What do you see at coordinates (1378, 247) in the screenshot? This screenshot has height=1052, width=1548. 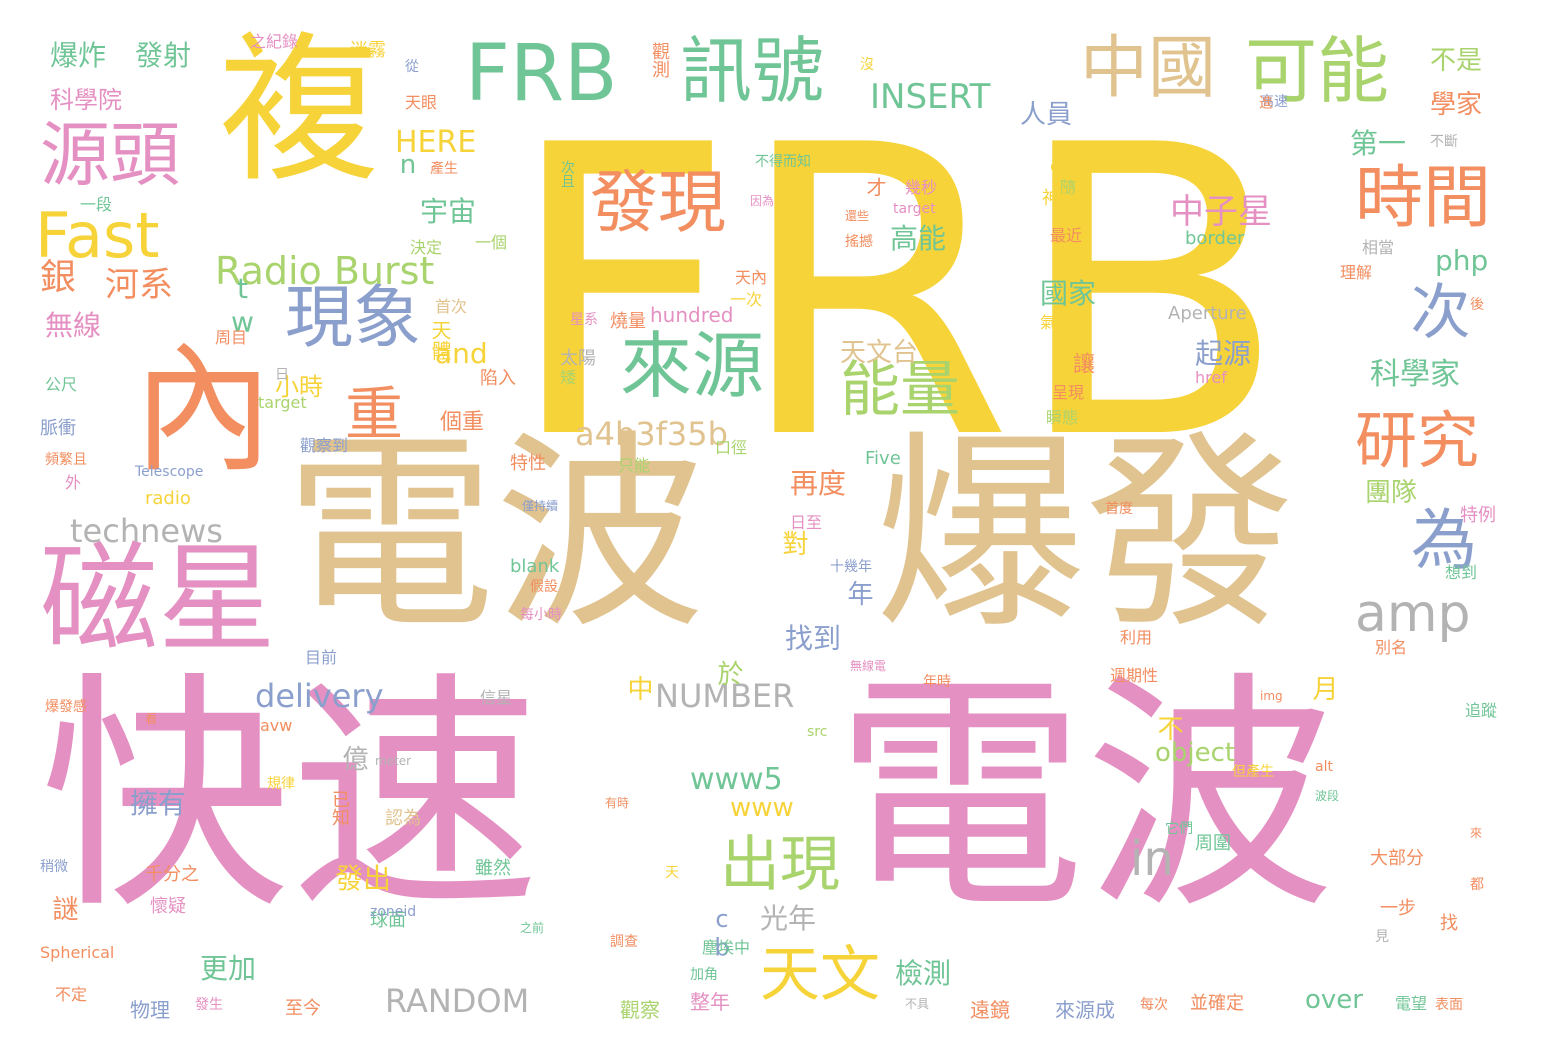 I see `word: 相當` at bounding box center [1378, 247].